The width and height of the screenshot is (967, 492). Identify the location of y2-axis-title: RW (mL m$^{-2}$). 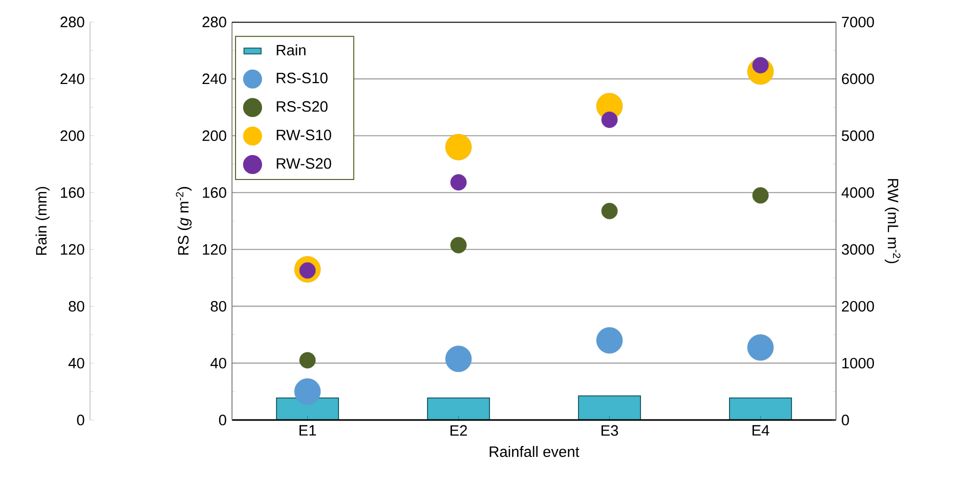
(892, 221).